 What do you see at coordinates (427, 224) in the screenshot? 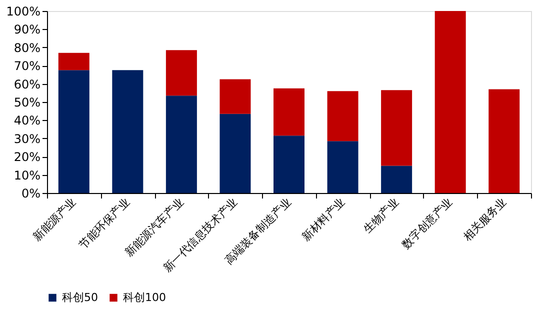
I see `x-tick-label: 数字创意产业` at bounding box center [427, 224].